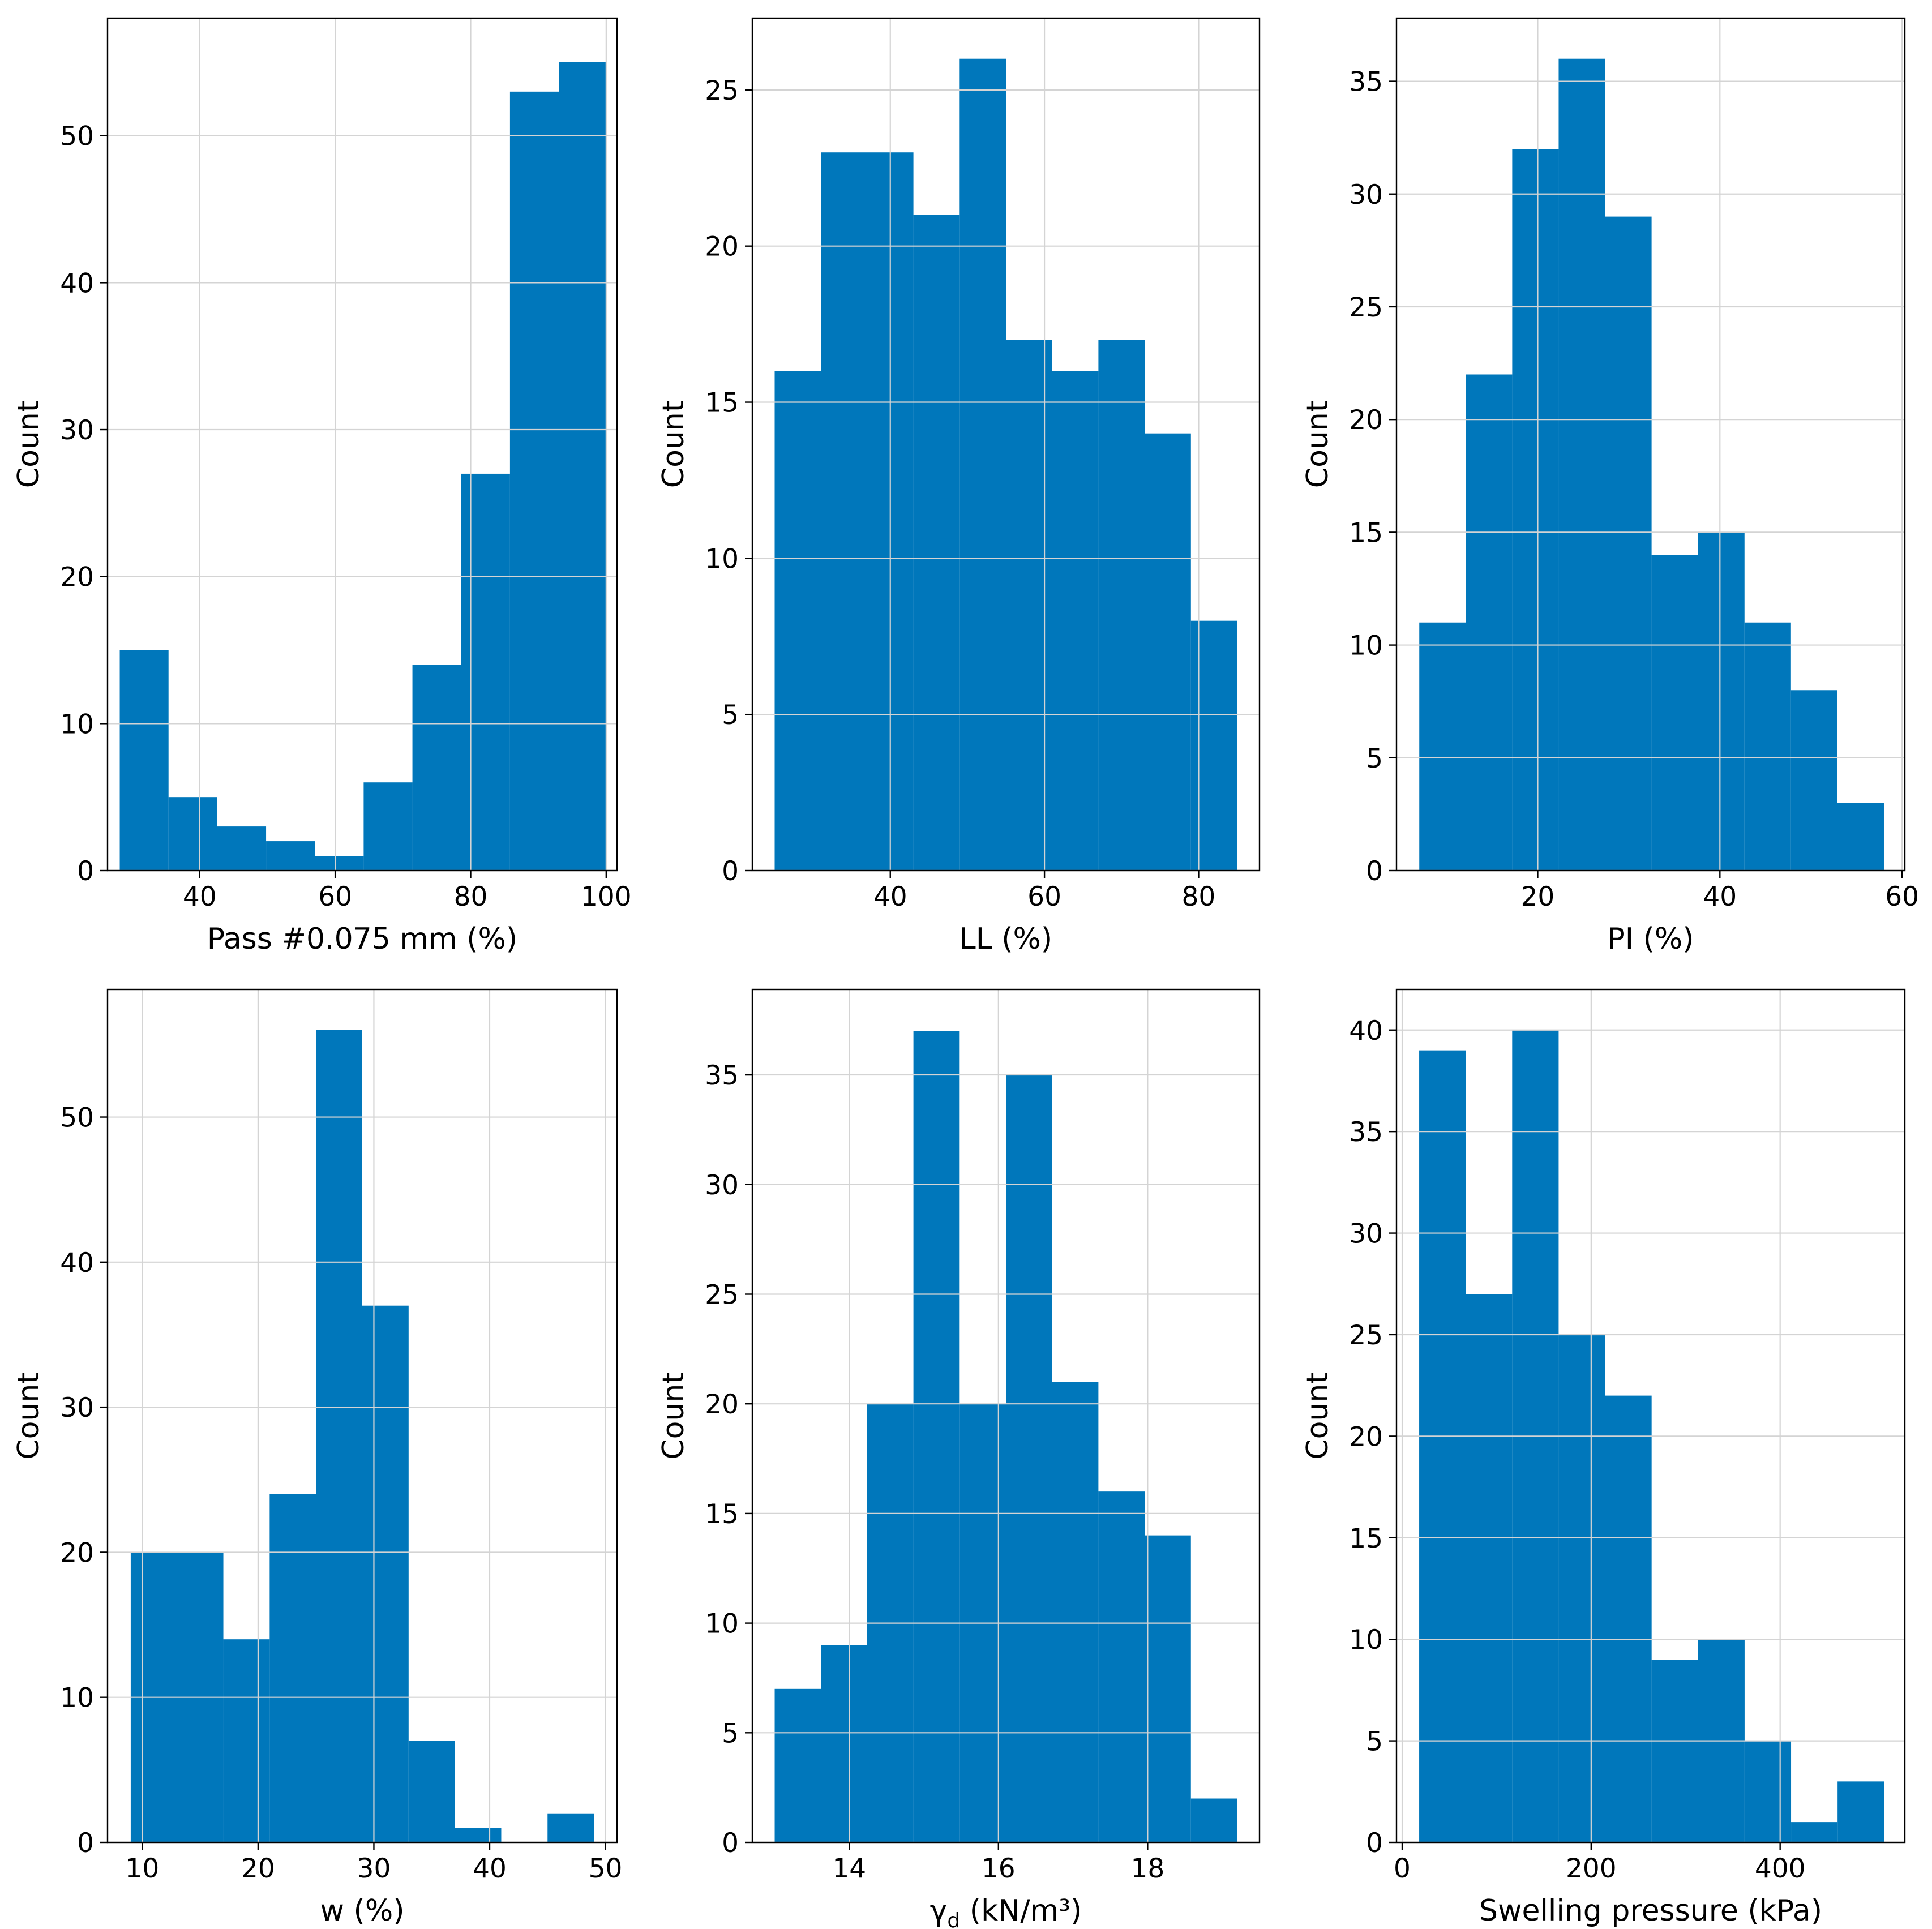 The image size is (1932, 1929). I want to click on x-tick-label: 16, so click(999, 1868).